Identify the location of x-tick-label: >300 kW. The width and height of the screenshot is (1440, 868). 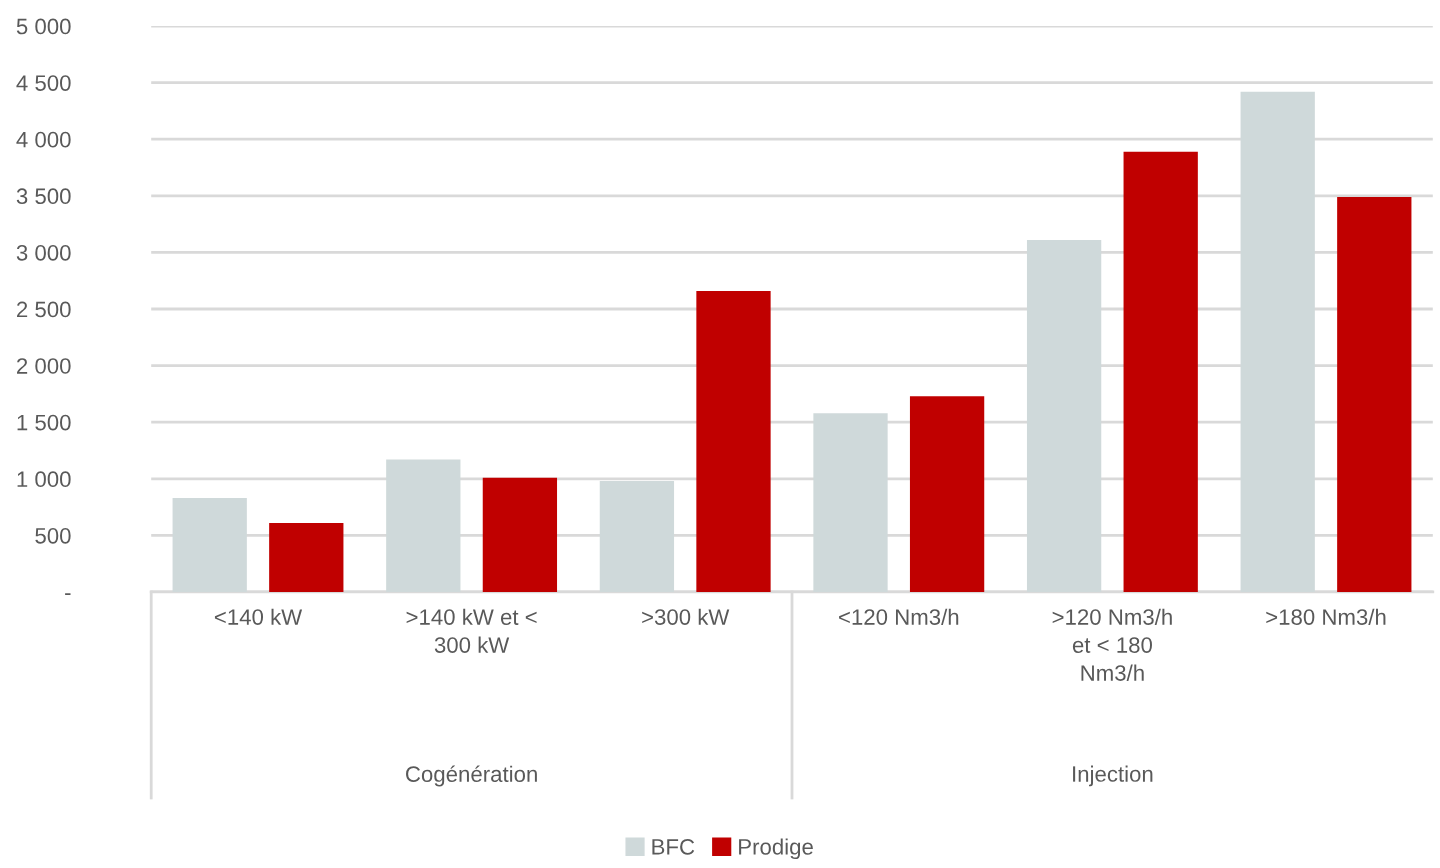
(686, 616).